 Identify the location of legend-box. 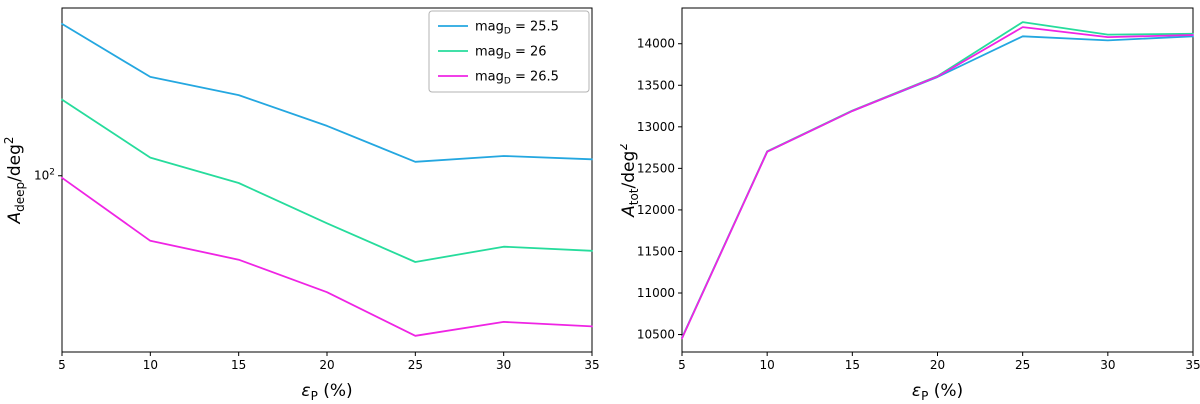
(509, 51).